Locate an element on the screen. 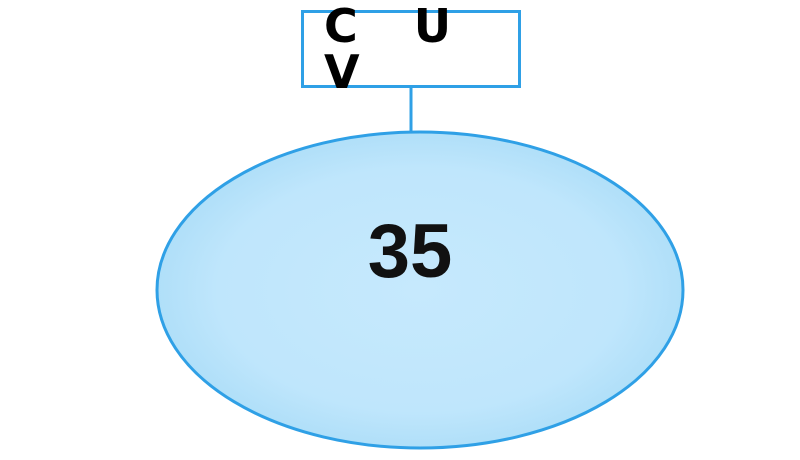  value-text: 35 is located at coordinates (410, 251).